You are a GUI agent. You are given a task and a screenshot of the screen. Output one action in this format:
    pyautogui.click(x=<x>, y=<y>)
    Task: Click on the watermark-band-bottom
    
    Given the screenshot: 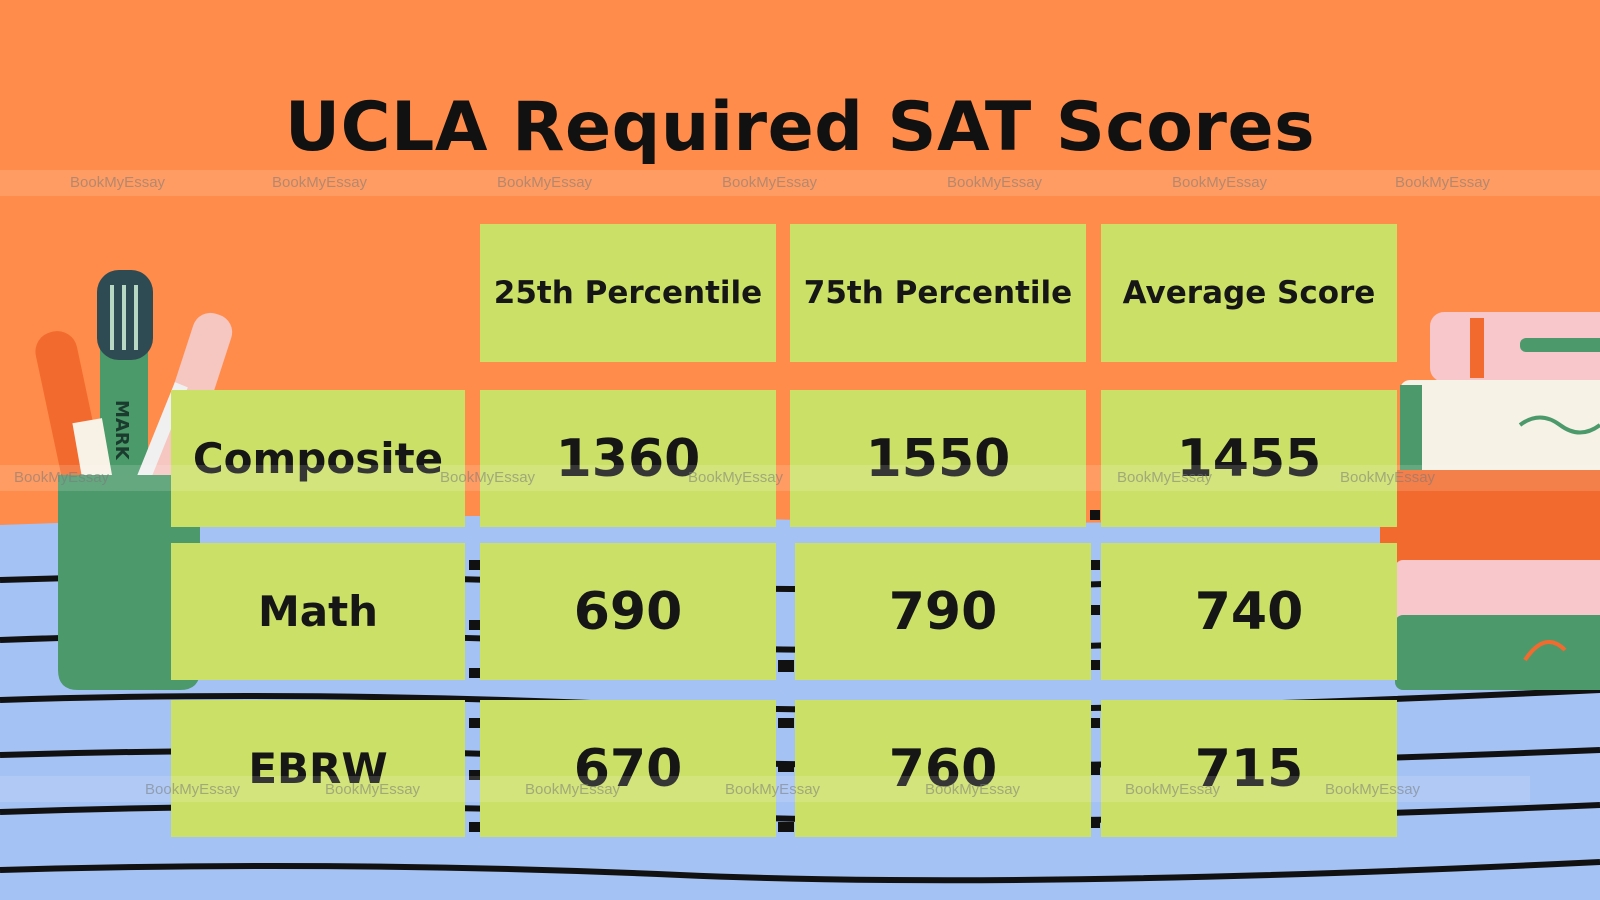 What is the action you would take?
    pyautogui.click(x=765, y=789)
    